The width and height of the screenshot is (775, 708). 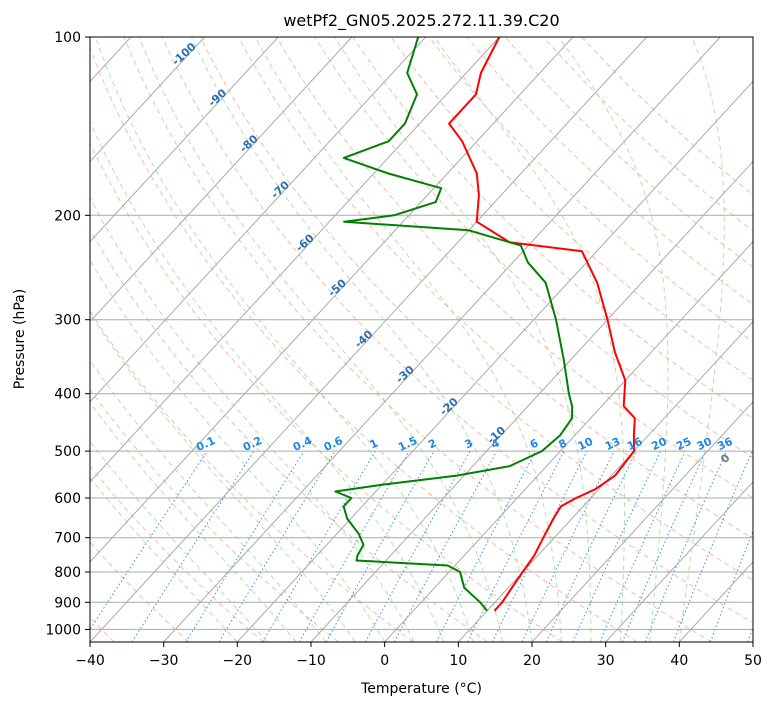 What do you see at coordinates (67, 603) in the screenshot?
I see `y-tick-label: 900` at bounding box center [67, 603].